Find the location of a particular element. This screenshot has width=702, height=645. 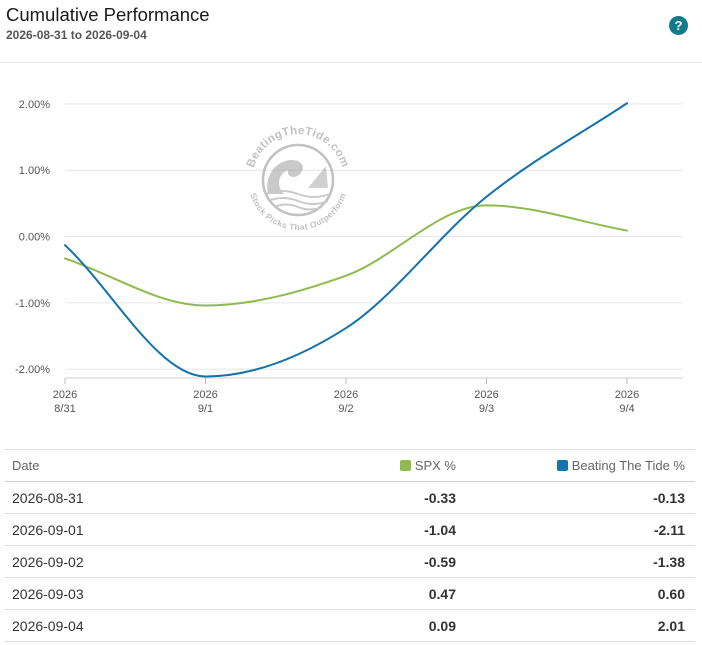

svg-text: Stock Picks That Outperform is located at coordinates (298, 211).